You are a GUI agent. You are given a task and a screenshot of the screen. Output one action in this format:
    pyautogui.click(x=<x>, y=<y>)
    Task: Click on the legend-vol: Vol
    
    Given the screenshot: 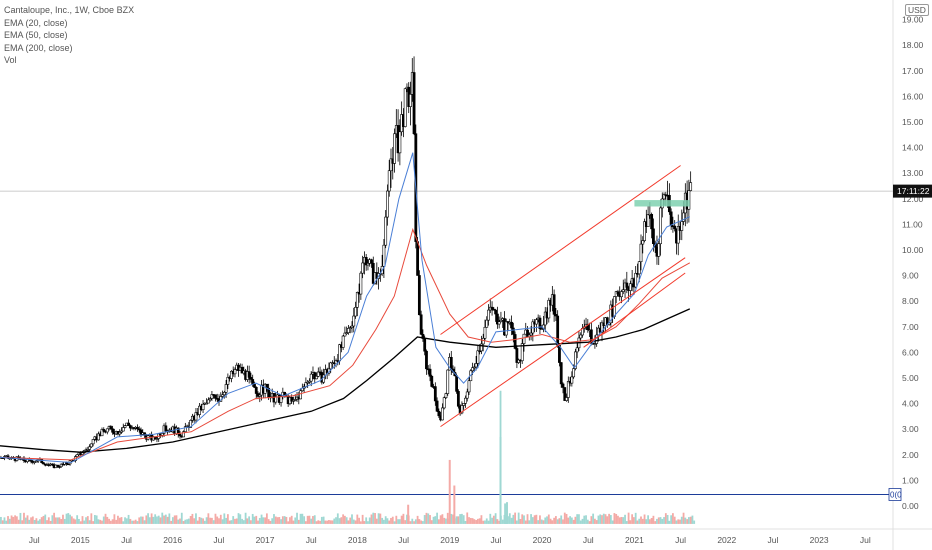 What is the action you would take?
    pyautogui.click(x=10, y=60)
    